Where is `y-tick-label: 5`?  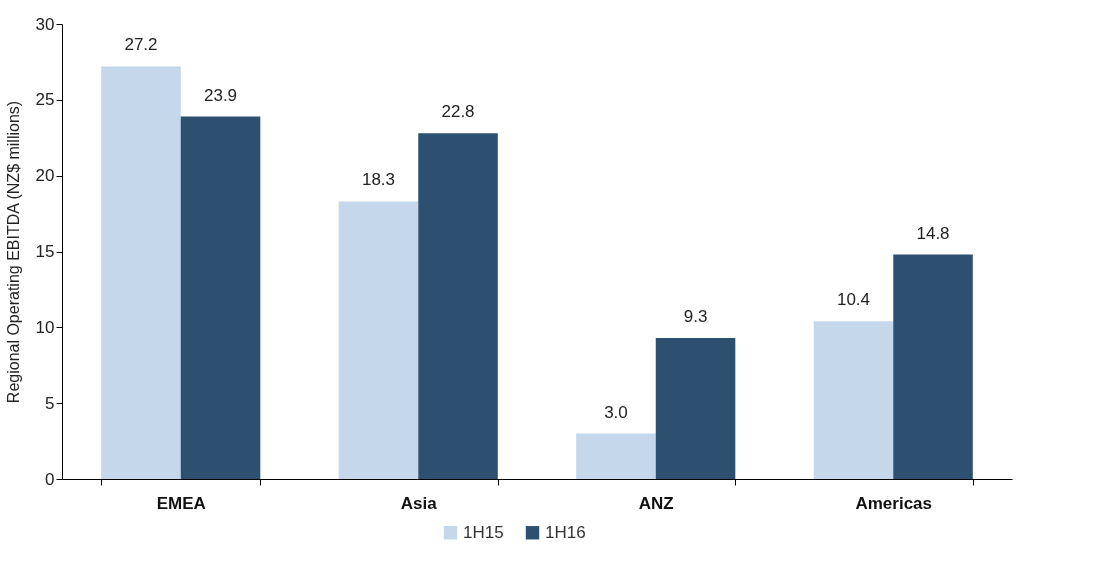
y-tick-label: 5 is located at coordinates (50, 403).